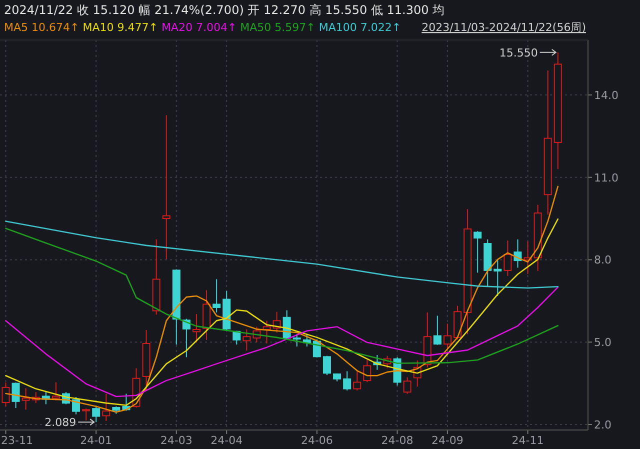 The height and width of the screenshot is (449, 640). Describe the element at coordinates (447, 440) in the screenshot. I see `x-tick-label: 24-09` at that location.